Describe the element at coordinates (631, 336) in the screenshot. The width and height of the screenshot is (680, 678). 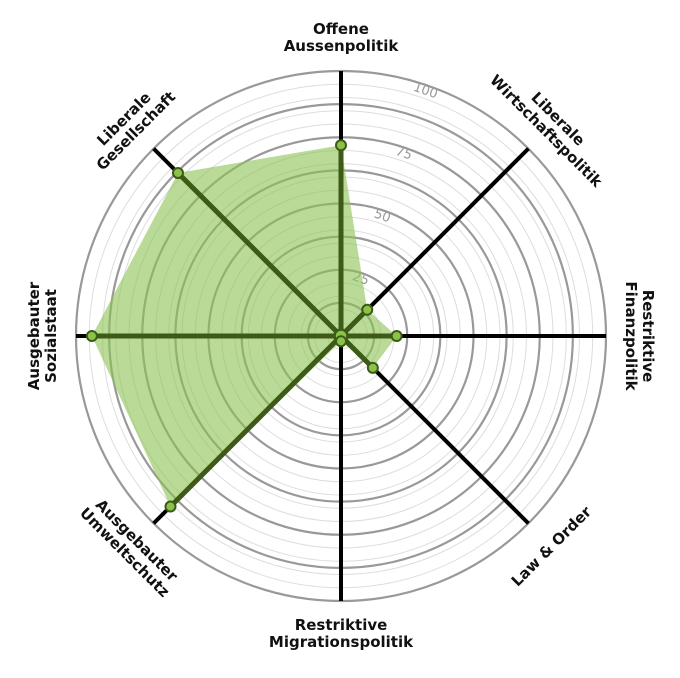
I see `axis-label-line: Finanzpolitik` at that location.